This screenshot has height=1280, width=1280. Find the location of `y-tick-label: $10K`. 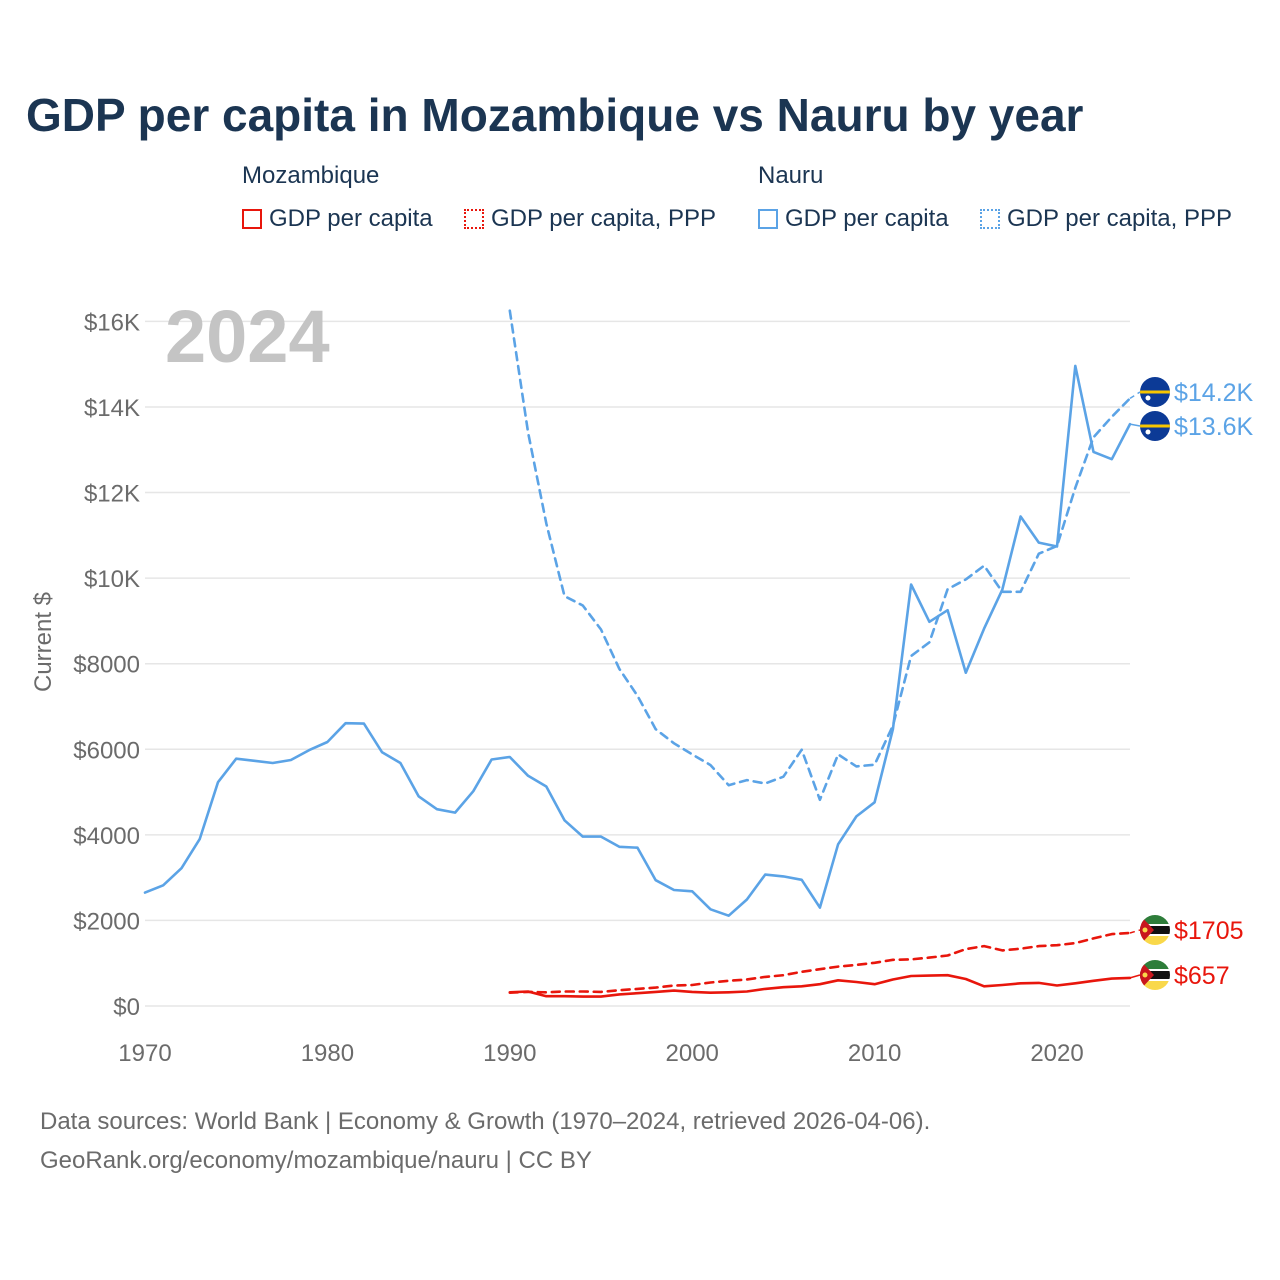

y-tick-label: $10K is located at coordinates (112, 579).